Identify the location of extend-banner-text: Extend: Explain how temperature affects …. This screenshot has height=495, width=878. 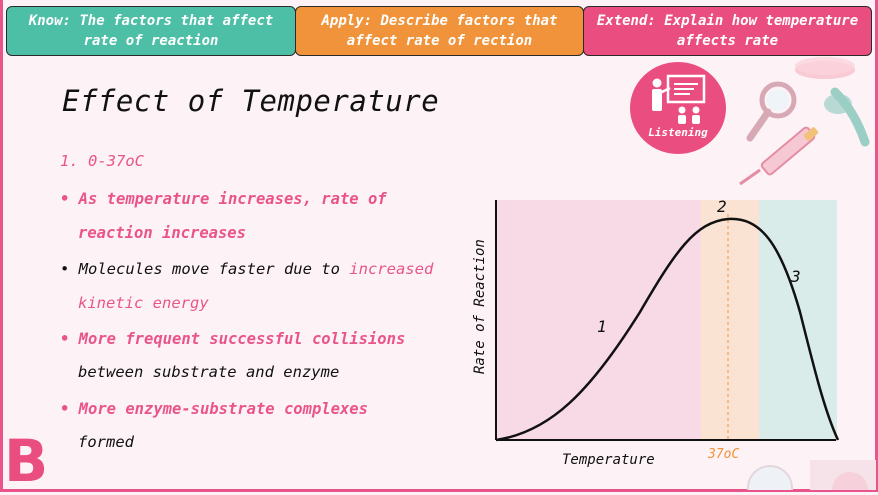
(727, 31).